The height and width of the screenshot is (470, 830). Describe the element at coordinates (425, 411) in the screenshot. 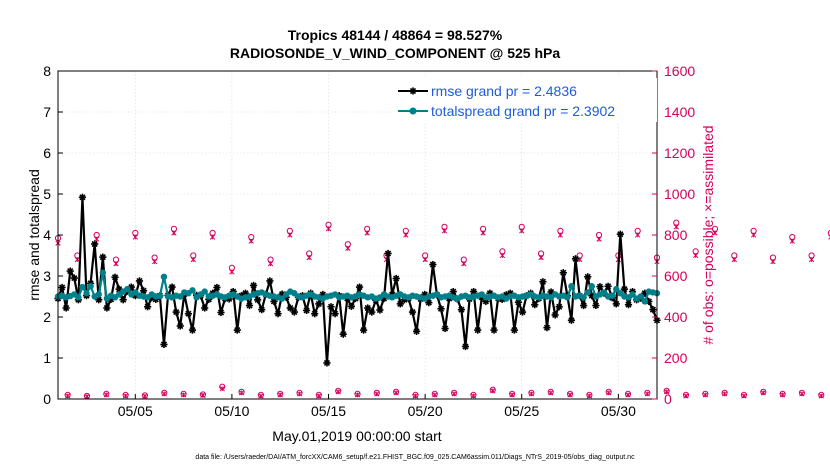

I see `x-tick-label: 05/20` at that location.